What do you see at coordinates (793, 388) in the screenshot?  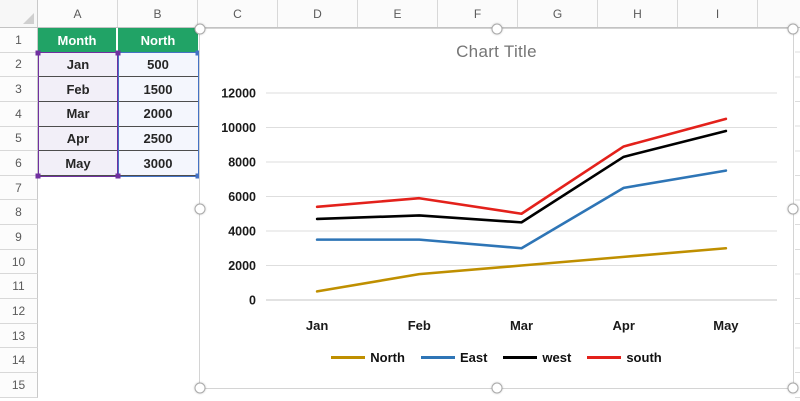 I see `resize-handle-bottom-right` at bounding box center [793, 388].